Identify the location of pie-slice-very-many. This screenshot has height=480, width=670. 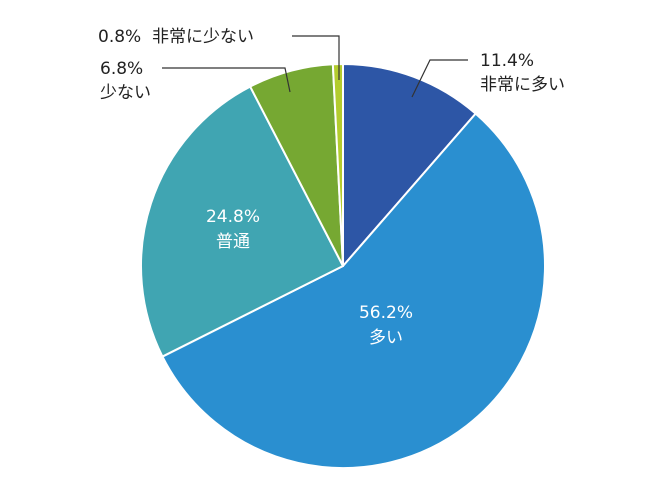
(409, 165).